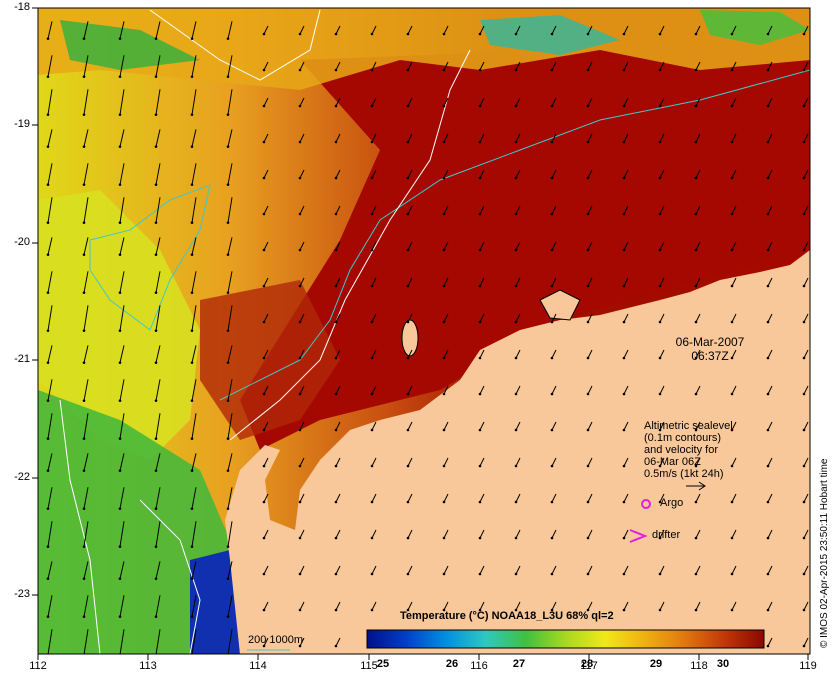 Image resolution: width=840 pixels, height=680 pixels. What do you see at coordinates (22, 7) in the screenshot?
I see `y-tick-label: -18` at bounding box center [22, 7].